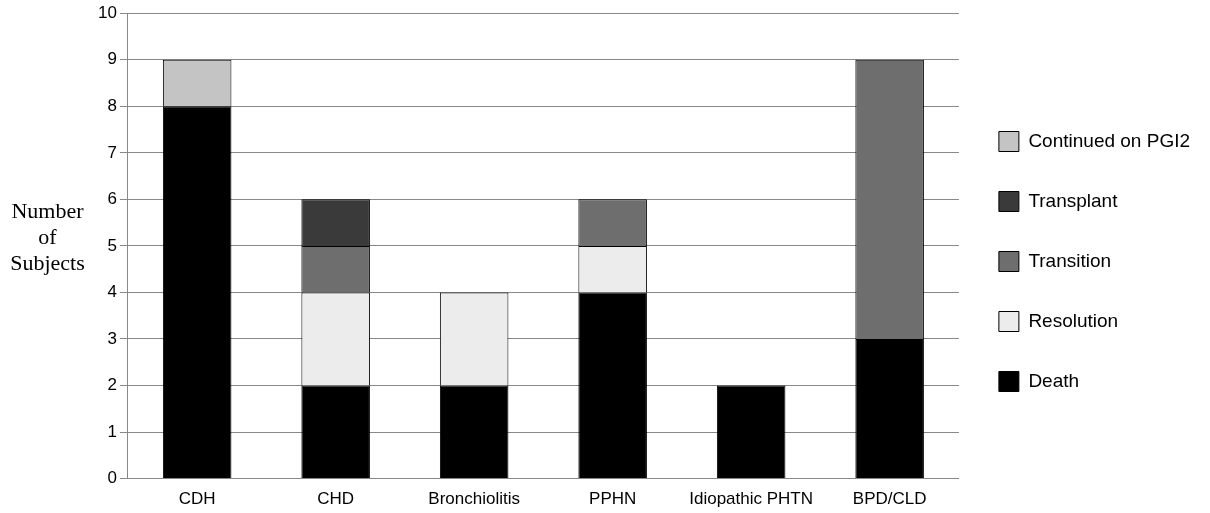  What do you see at coordinates (112, 59) in the screenshot?
I see `y-tick-label: 9` at bounding box center [112, 59].